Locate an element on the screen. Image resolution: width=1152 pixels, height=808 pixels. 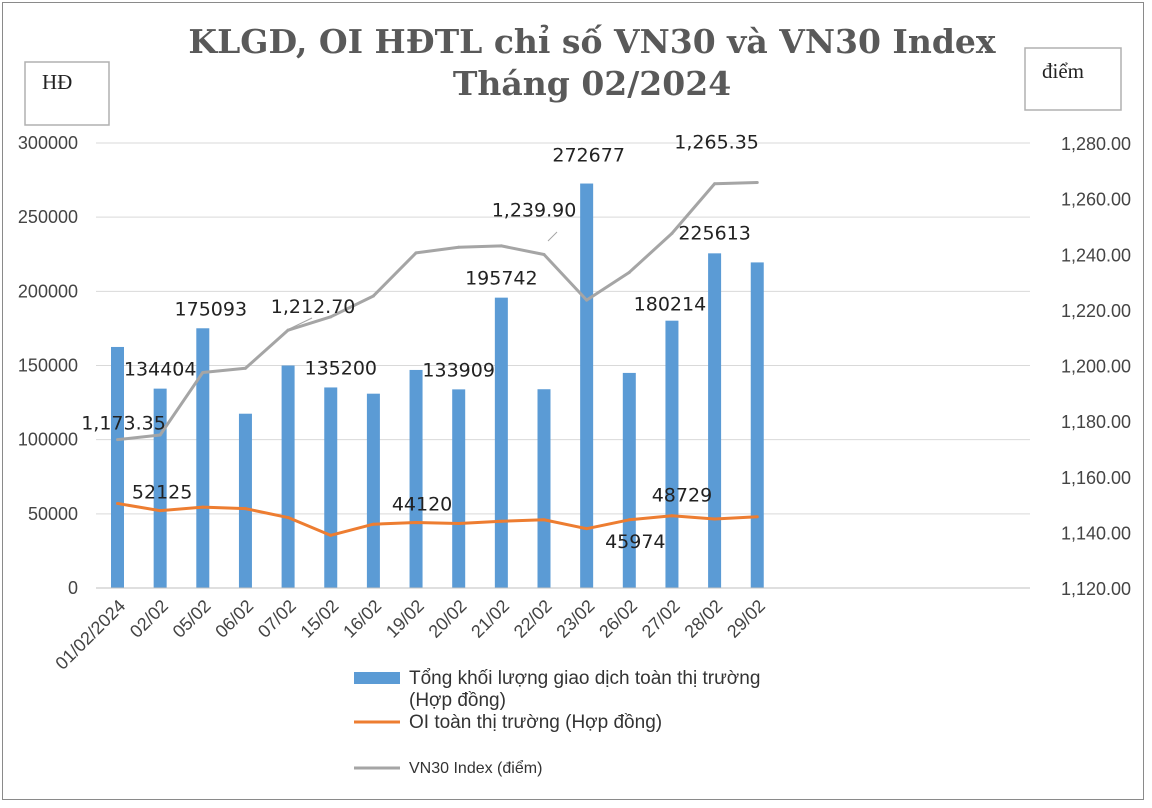
bar-data-label: 175093 is located at coordinates (211, 309).